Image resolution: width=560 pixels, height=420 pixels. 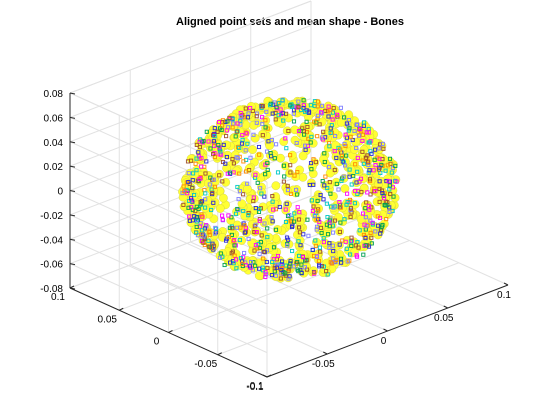 I want to click on z-tick-label: -0.08, so click(x=51, y=289).